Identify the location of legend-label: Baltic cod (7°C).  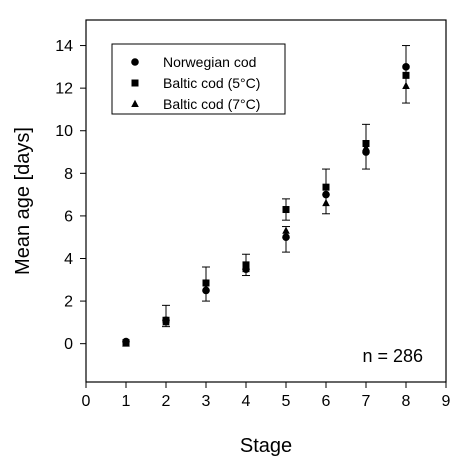
(211, 104).